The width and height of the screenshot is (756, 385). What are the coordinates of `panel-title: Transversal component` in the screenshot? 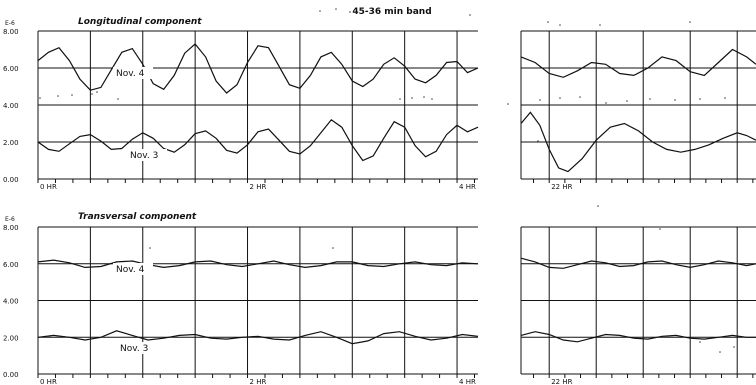 It's located at (137, 217).